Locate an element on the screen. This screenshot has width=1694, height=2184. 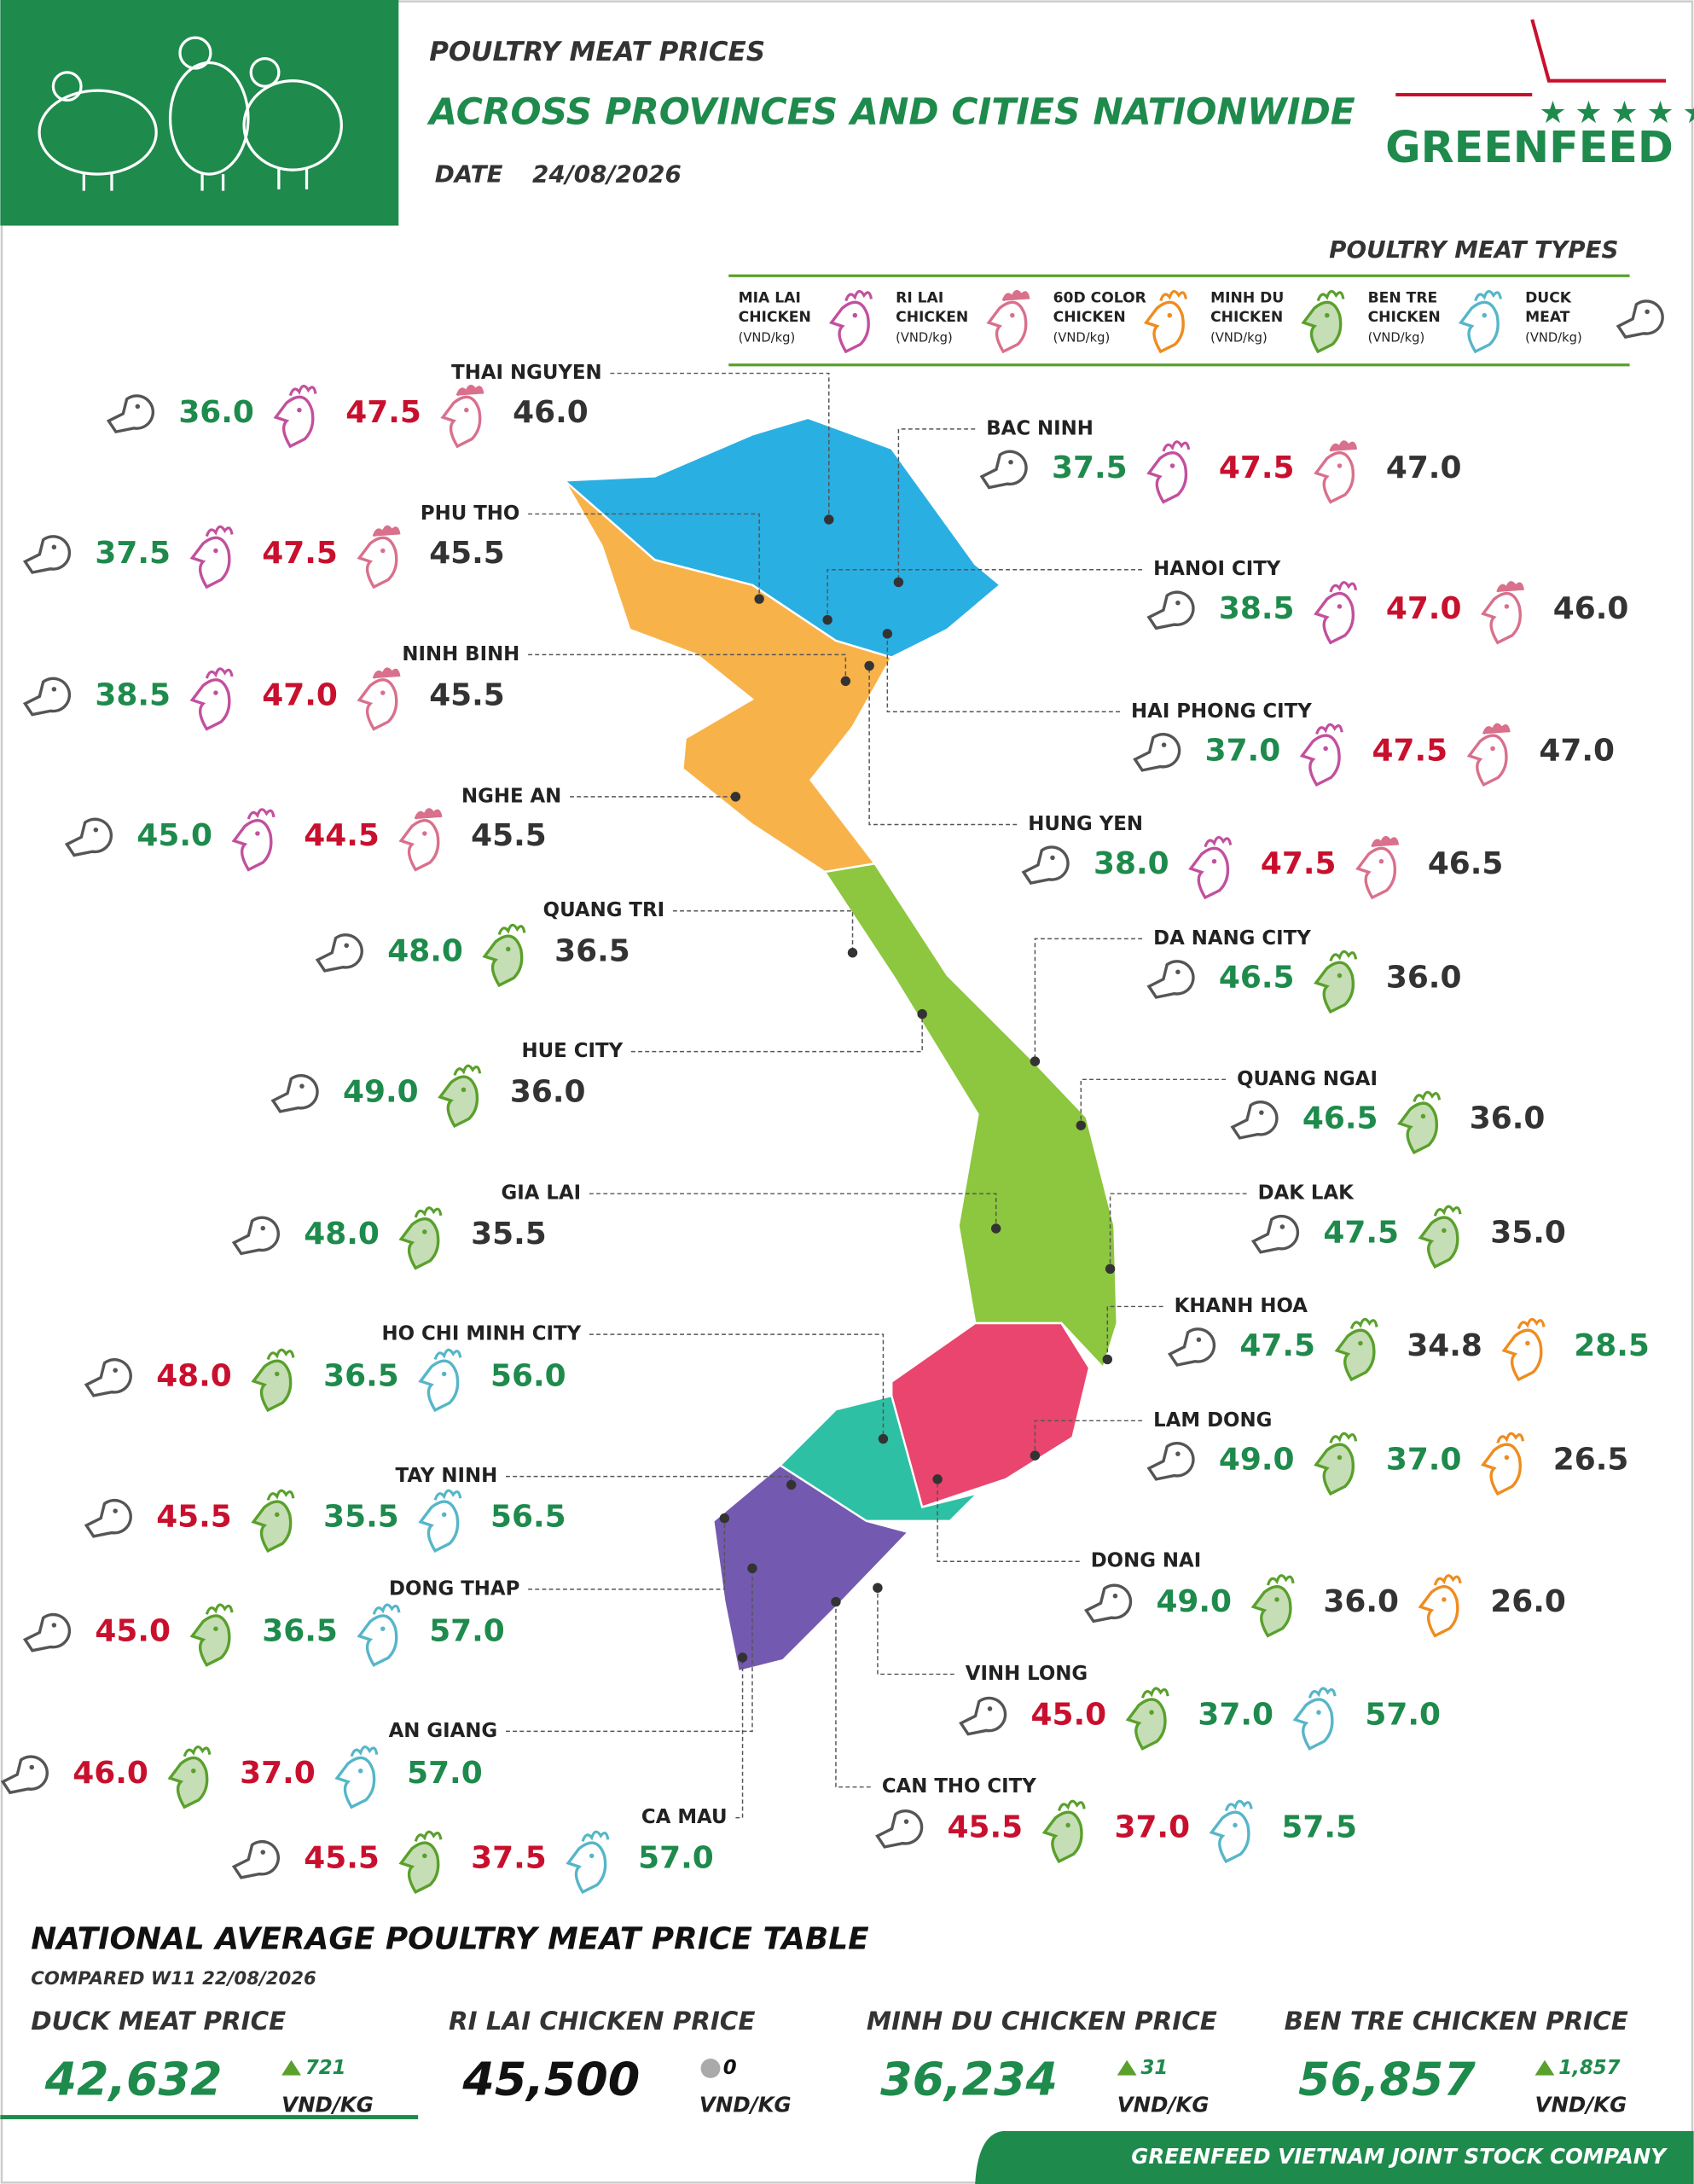
average-value: 36,234 is located at coordinates (969, 2079).